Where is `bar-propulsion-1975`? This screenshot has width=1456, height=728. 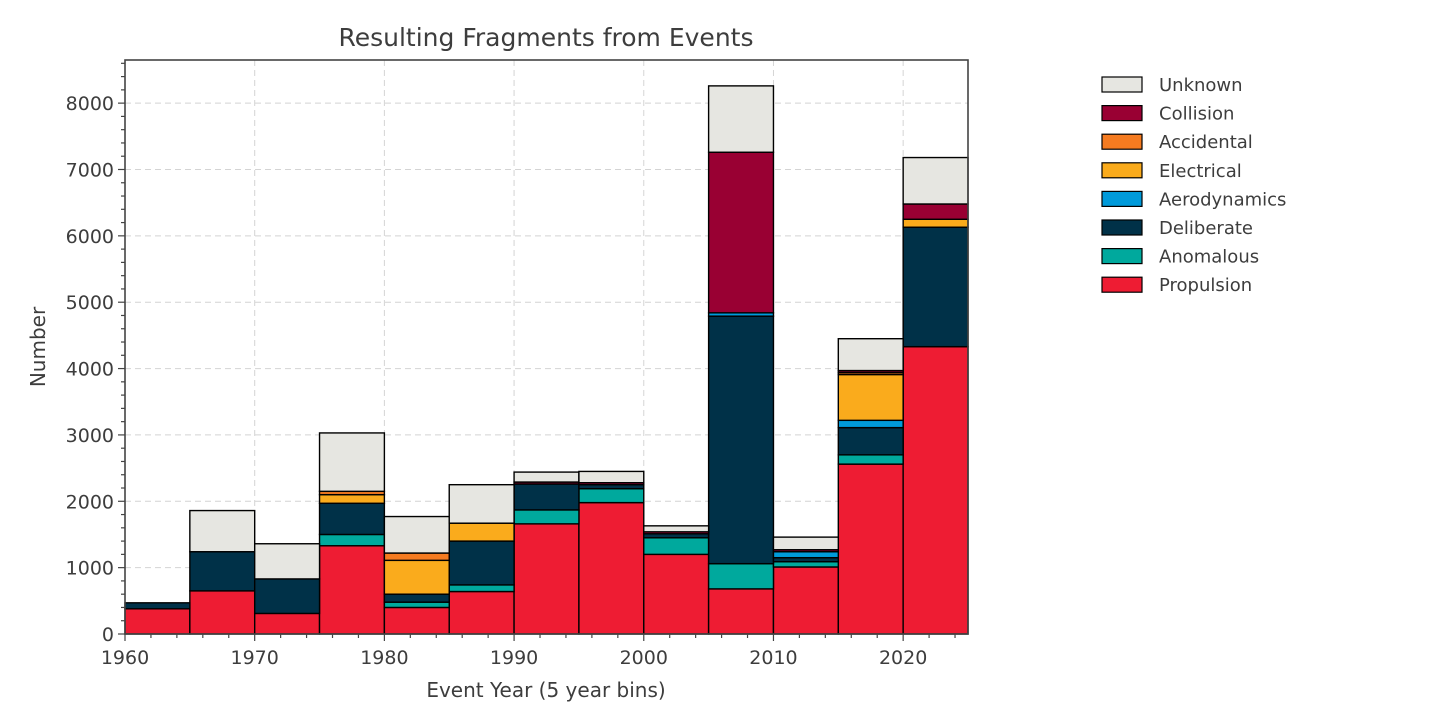 bar-propulsion-1975 is located at coordinates (352, 590).